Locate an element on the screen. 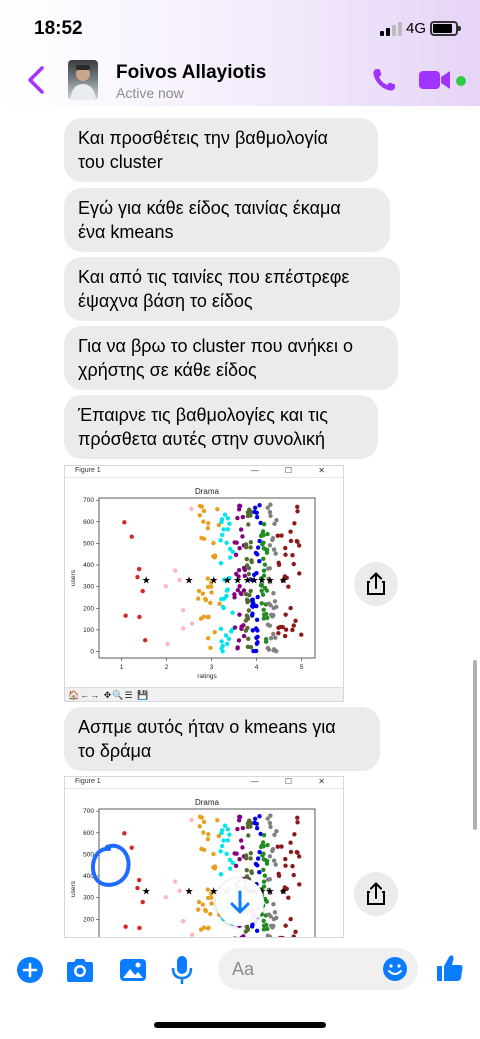  video-call-icon is located at coordinates (435, 80).